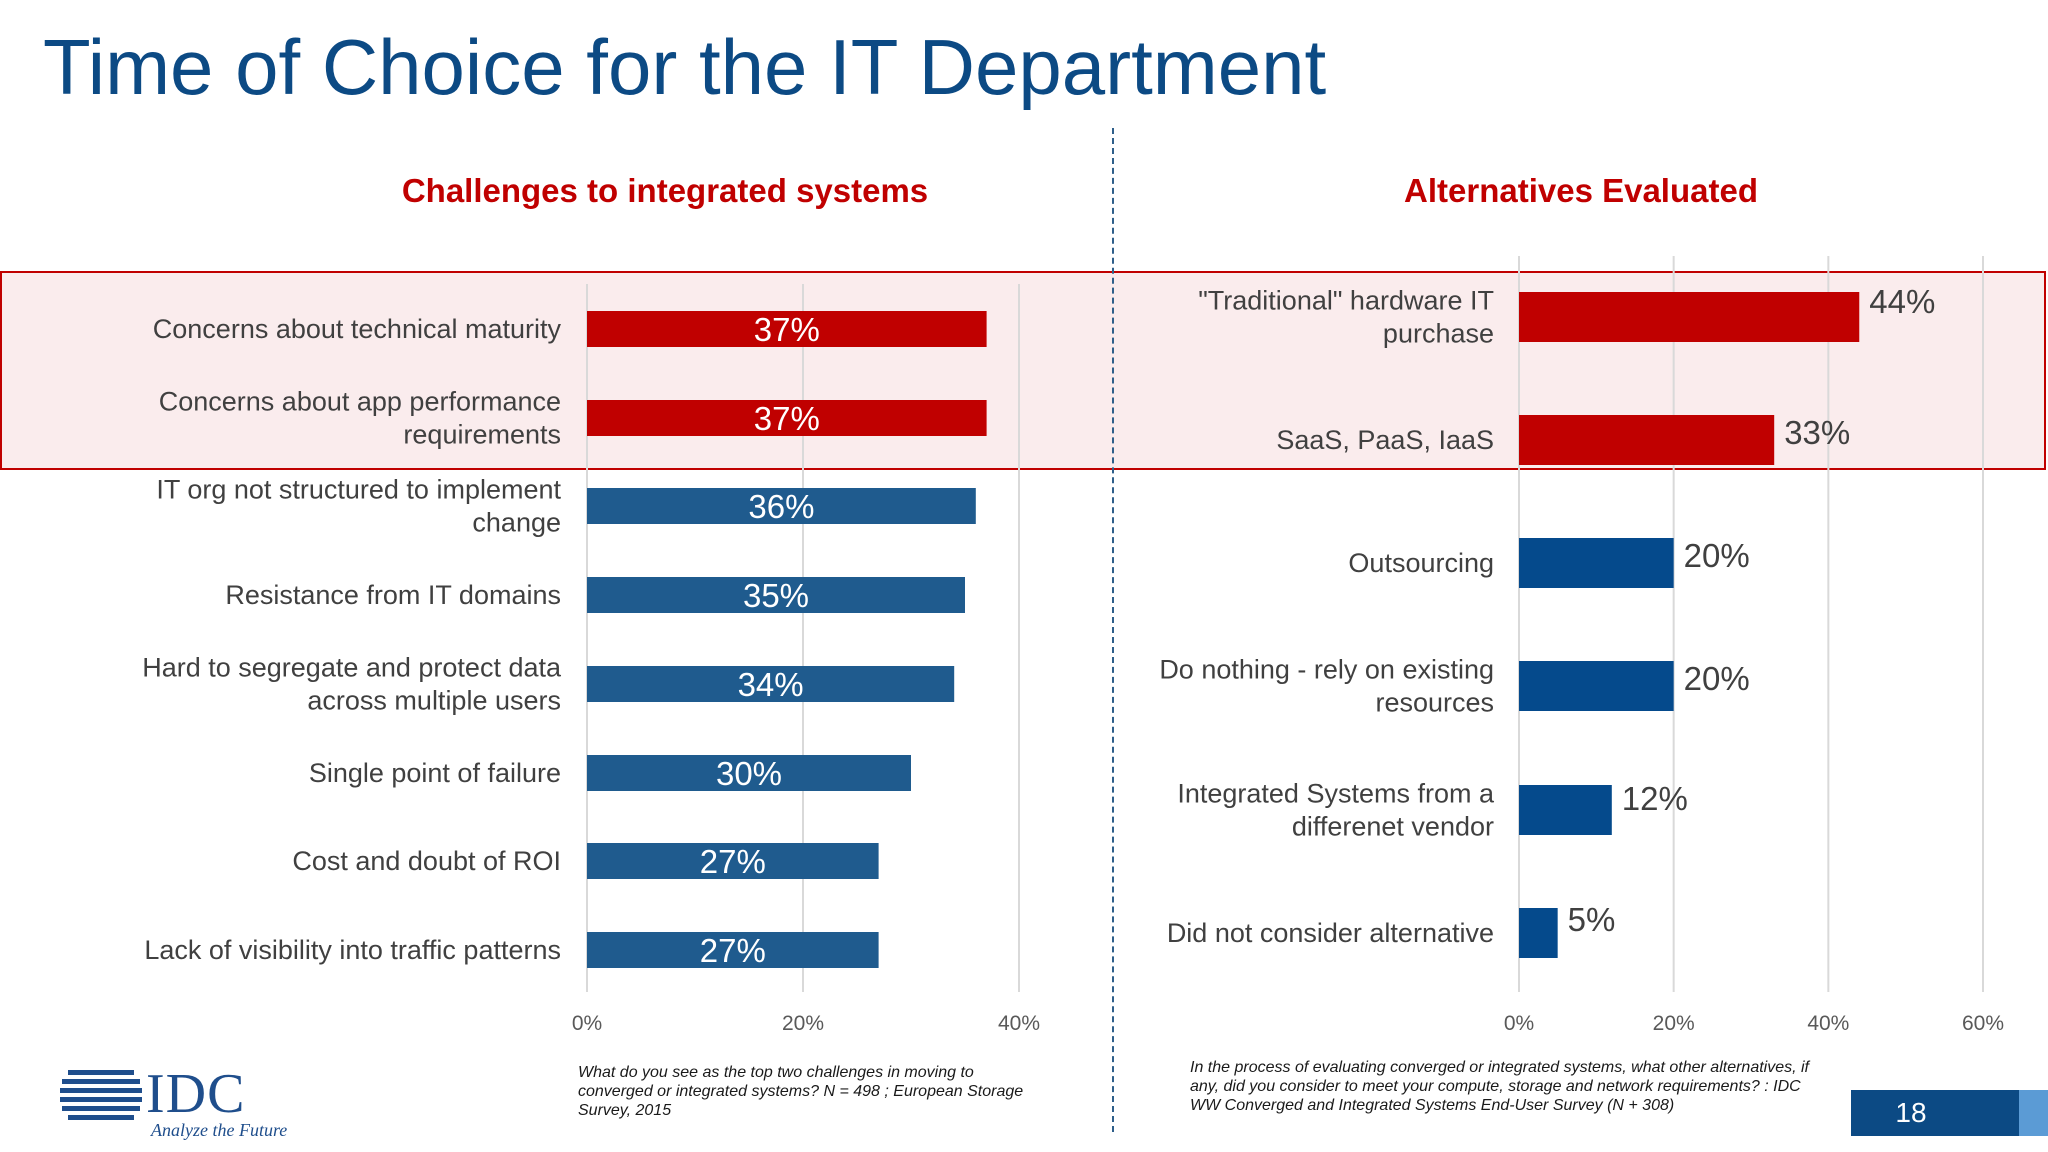 The image size is (2048, 1152). Describe the element at coordinates (1581, 190) in the screenshot. I see `right-chart-title: Alternatives Evaluated` at that location.